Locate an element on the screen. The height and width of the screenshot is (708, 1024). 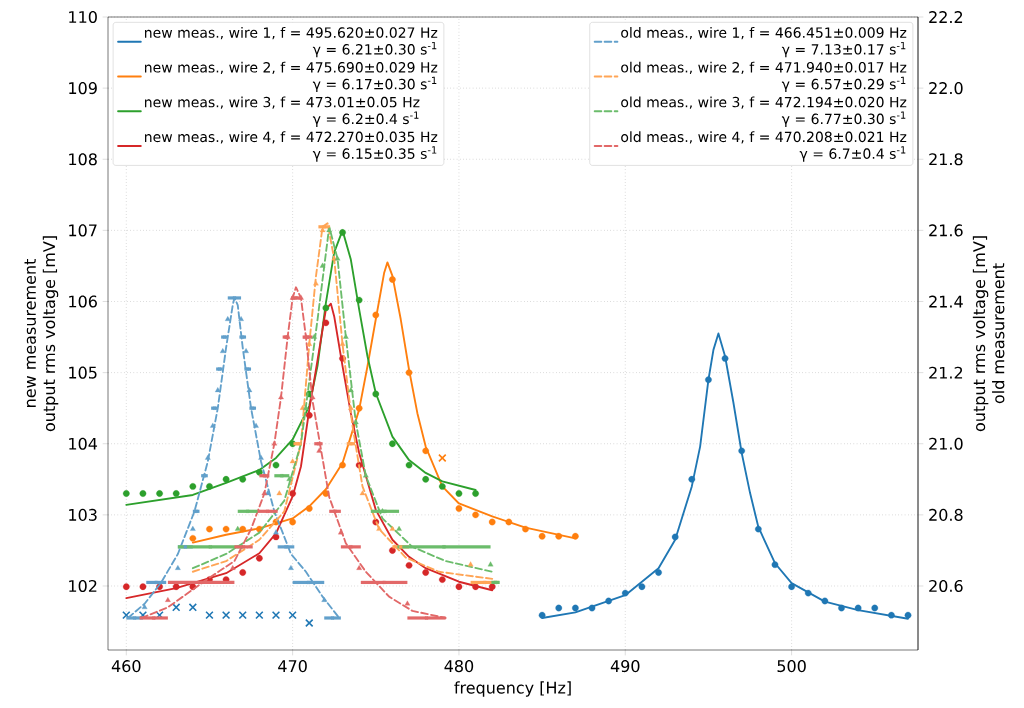
y-tick-label: 105 is located at coordinates (83, 372).